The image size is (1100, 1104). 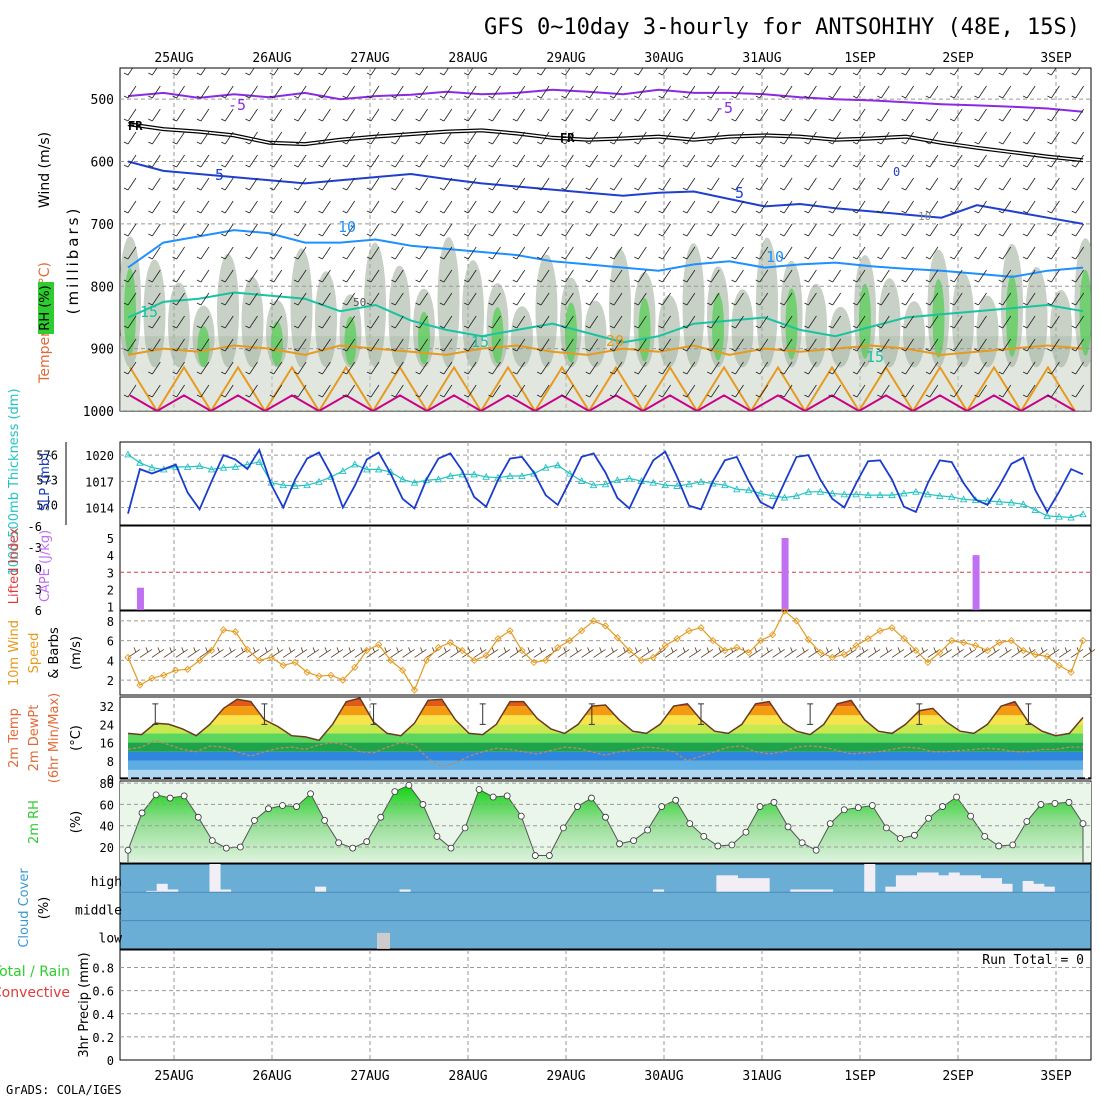 I want to click on date-label-top: 28AUG, so click(x=467, y=58).